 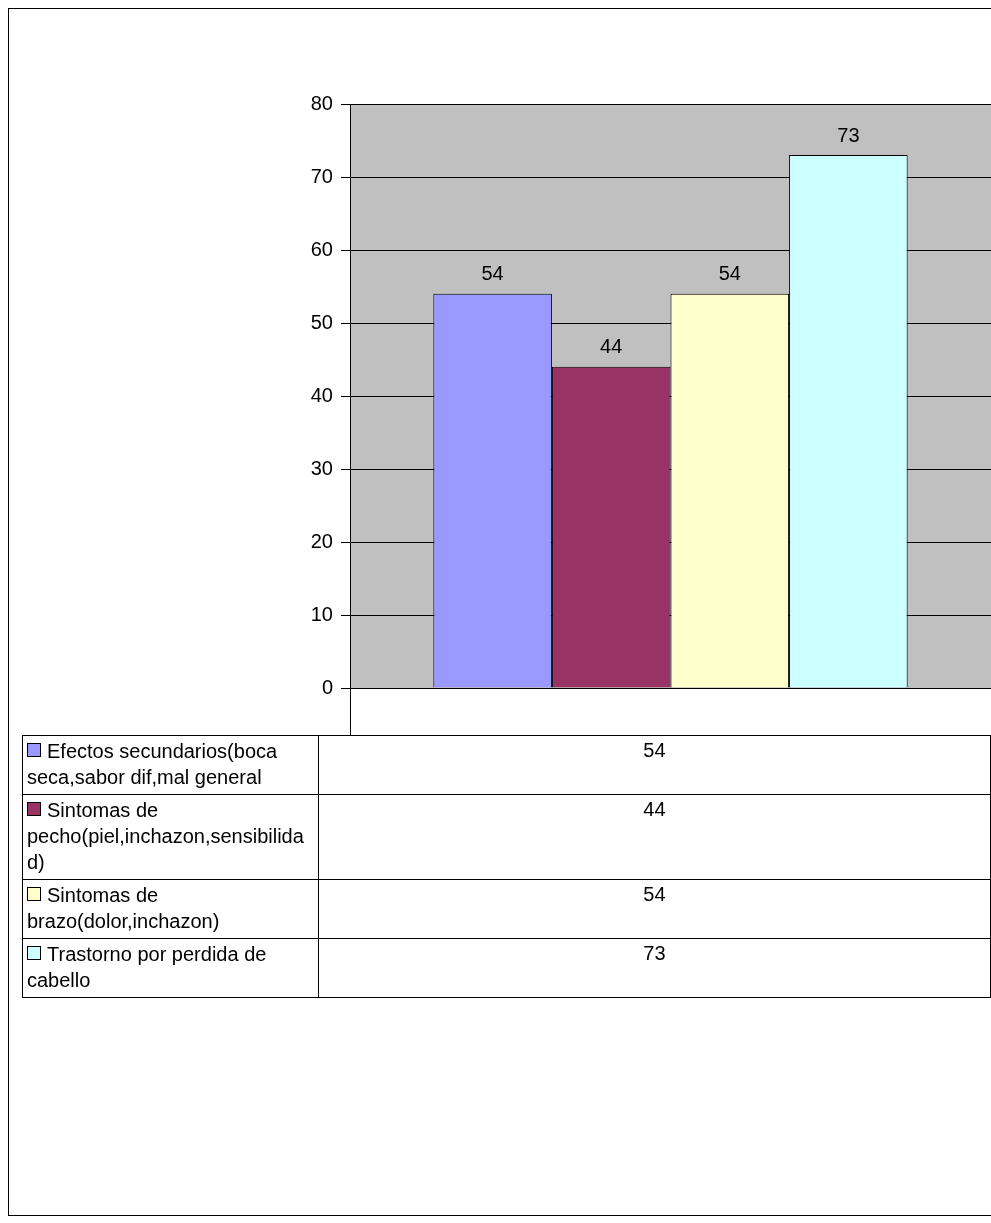 I want to click on y-tick-label: 50, so click(x=321, y=321).